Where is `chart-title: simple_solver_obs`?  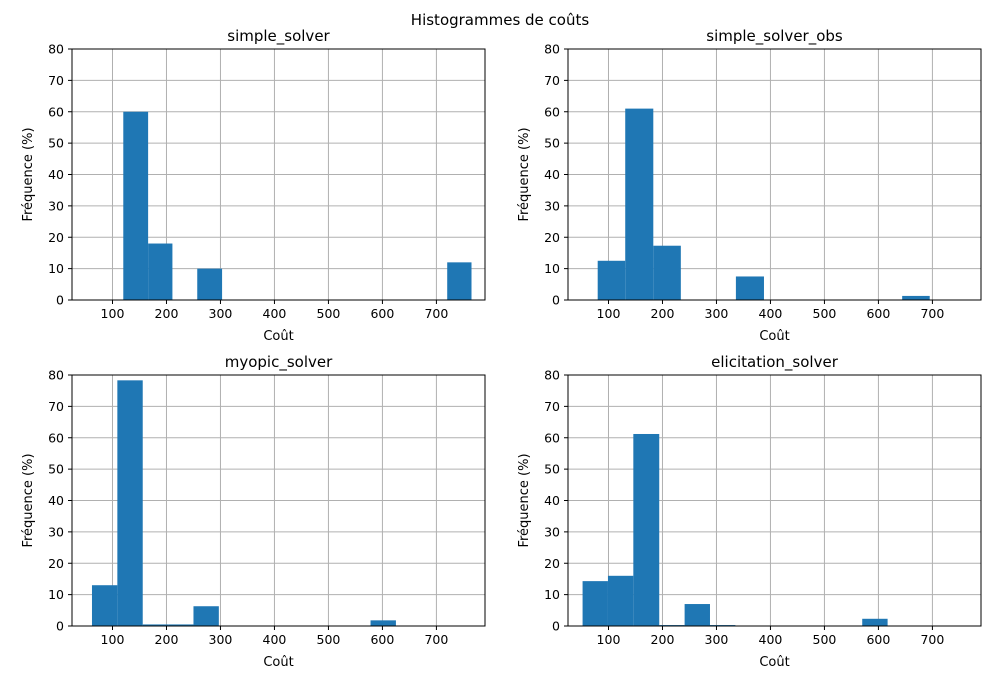 chart-title: simple_solver_obs is located at coordinates (774, 36).